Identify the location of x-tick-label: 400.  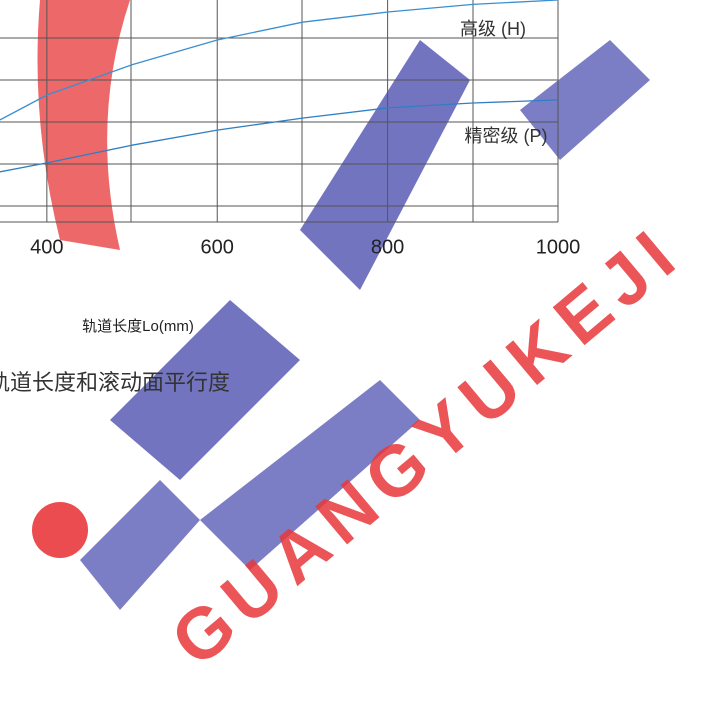
(46, 247).